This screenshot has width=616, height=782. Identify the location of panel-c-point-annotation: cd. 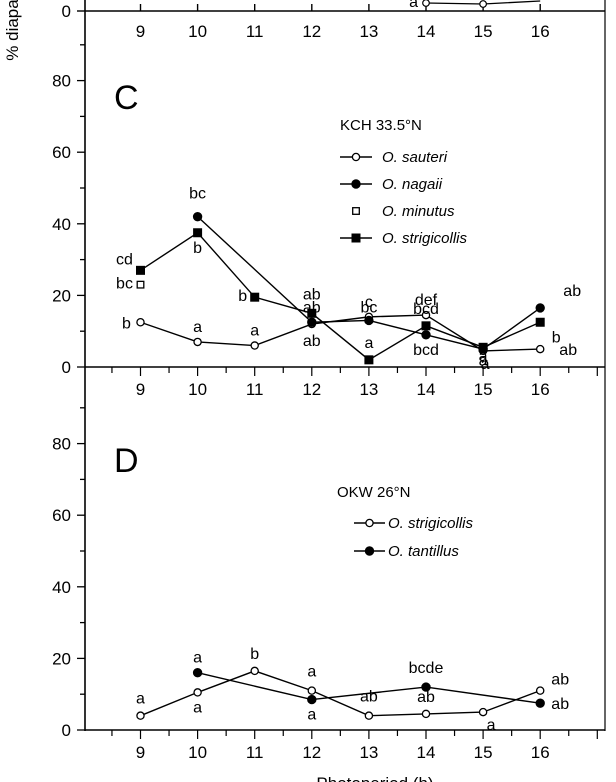
(124, 259).